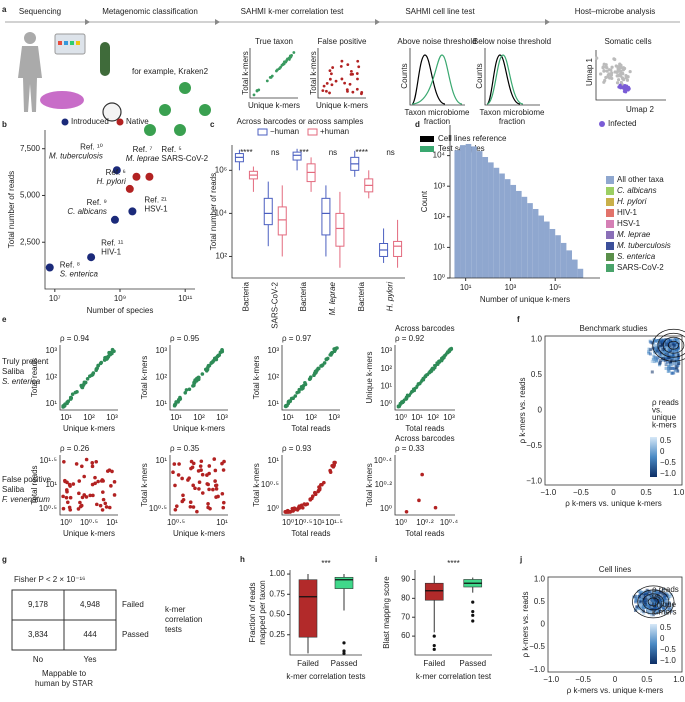  I want to click on panel-label: b, so click(4, 124).